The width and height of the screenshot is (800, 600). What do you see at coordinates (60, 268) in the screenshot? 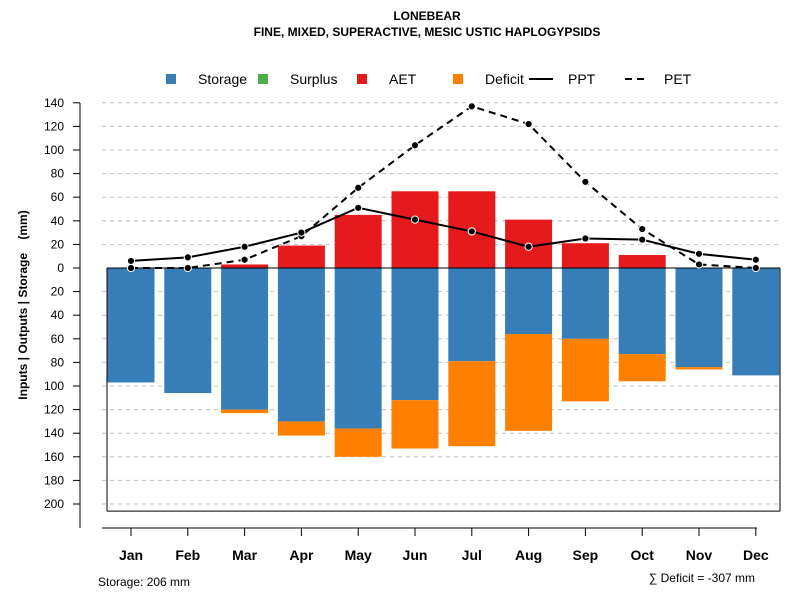
I see `y-tick-label: 0` at bounding box center [60, 268].